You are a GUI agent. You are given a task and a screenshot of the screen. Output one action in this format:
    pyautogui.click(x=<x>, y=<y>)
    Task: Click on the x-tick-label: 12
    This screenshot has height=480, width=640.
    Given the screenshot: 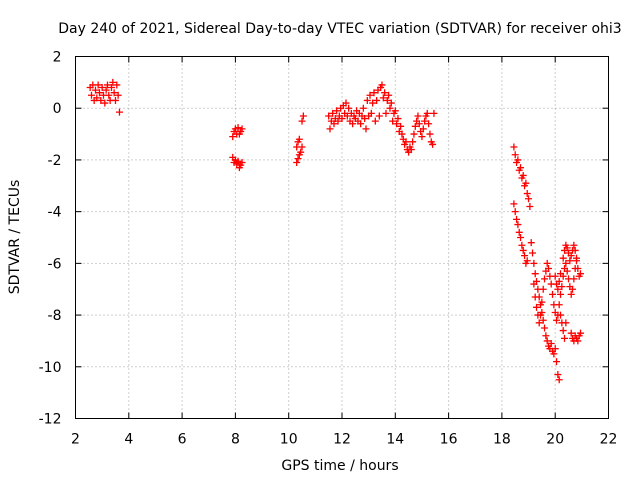 What is the action you would take?
    pyautogui.click(x=342, y=440)
    